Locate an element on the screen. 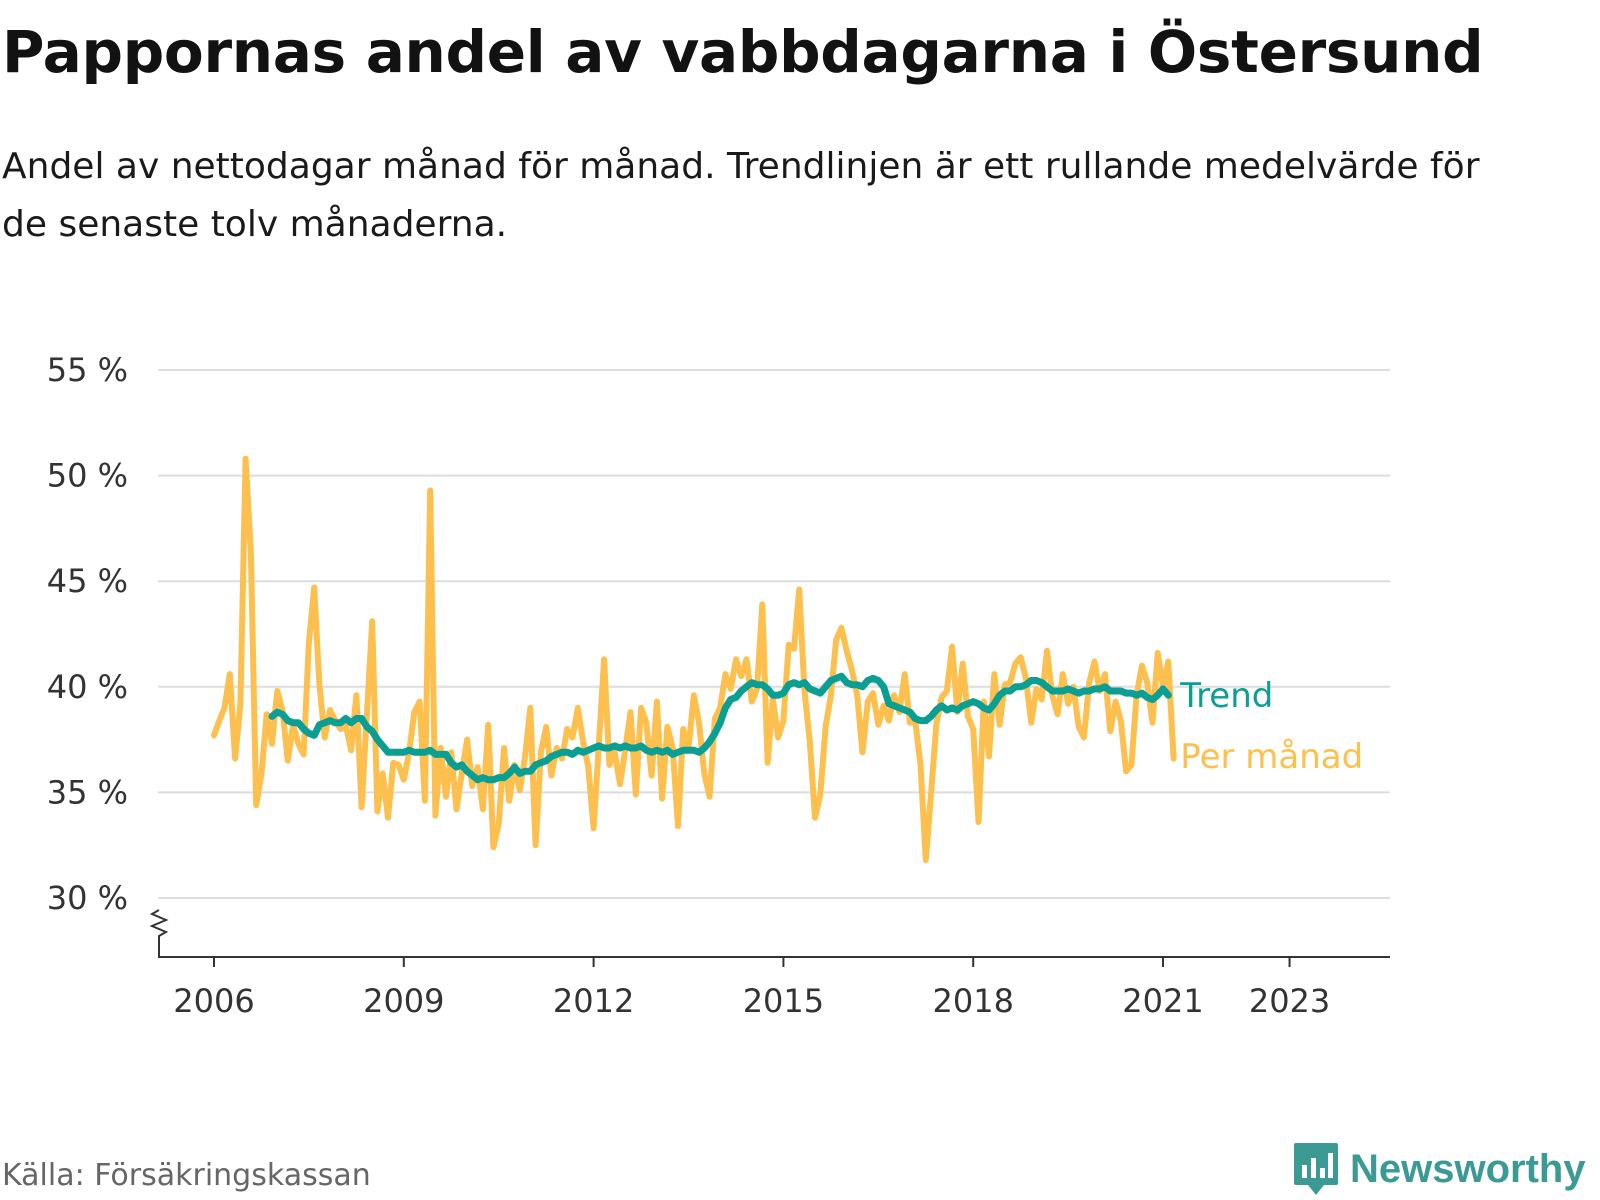 The height and width of the screenshot is (1200, 1600). newsworthy-icon is located at coordinates (1316, 1169).